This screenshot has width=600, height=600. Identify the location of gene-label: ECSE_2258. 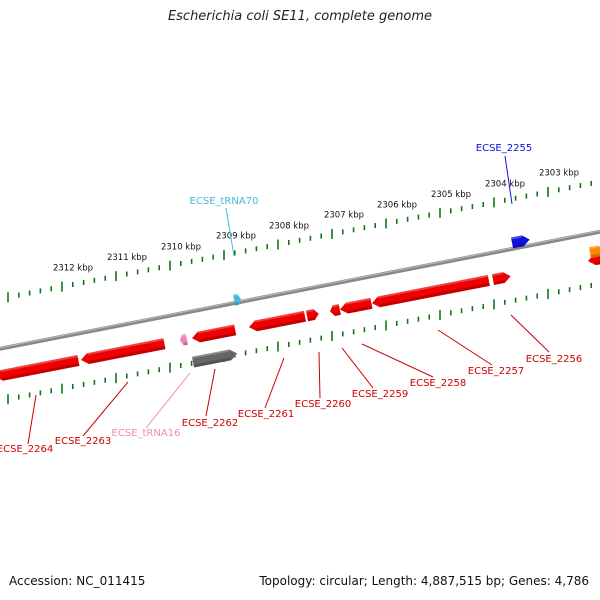
(438, 383).